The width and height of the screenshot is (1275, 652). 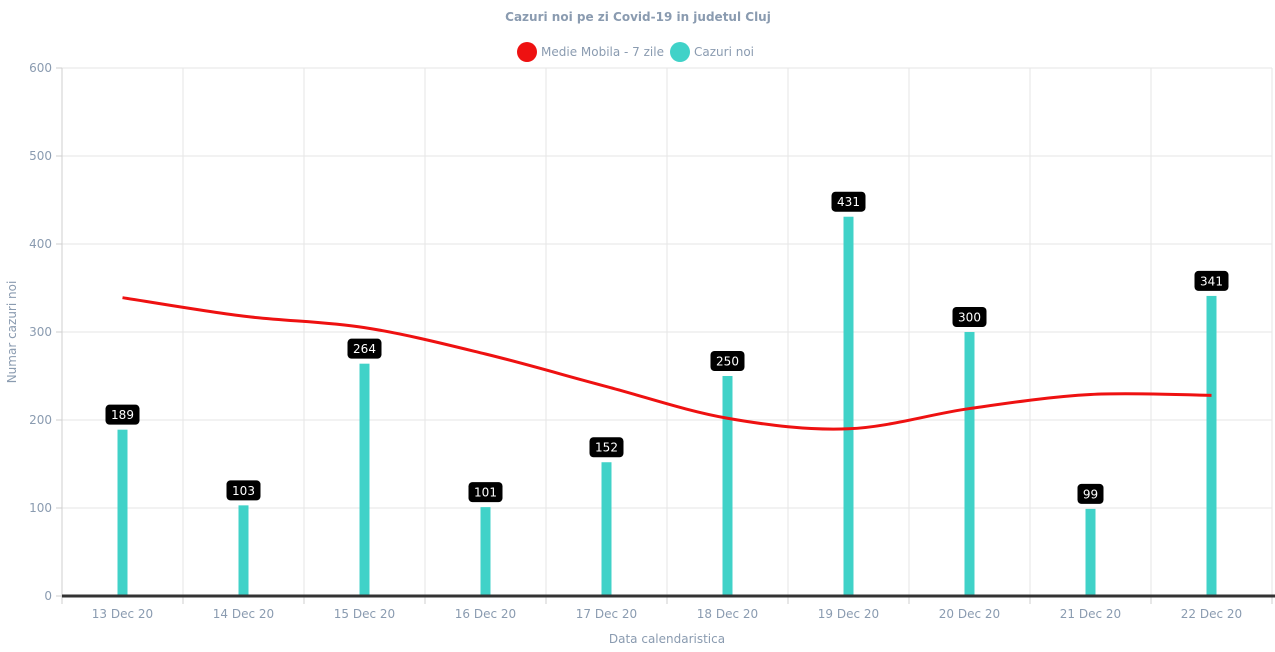 I want to click on x-axis-title: Data calendaristica, so click(x=667, y=639).